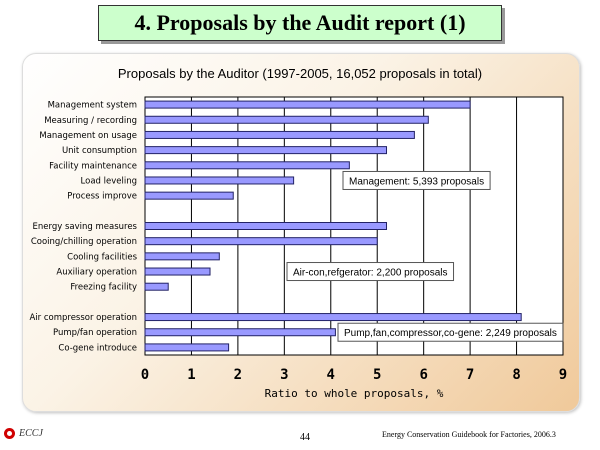 The height and width of the screenshot is (450, 600). What do you see at coordinates (191, 375) in the screenshot?
I see `x-tick-label: 1` at bounding box center [191, 375].